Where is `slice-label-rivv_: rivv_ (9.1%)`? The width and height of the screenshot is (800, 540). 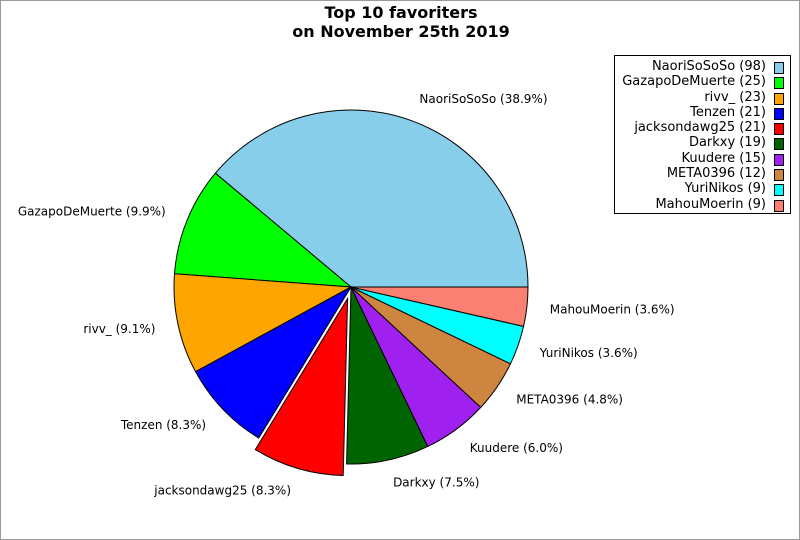 slice-label-rivv_: rivv_ (9.1%) is located at coordinates (119, 329).